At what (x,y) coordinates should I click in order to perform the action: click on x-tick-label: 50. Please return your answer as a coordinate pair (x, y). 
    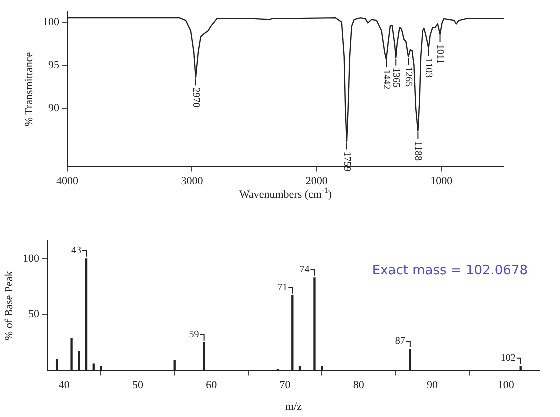
    Looking at the image, I should click on (138, 385).